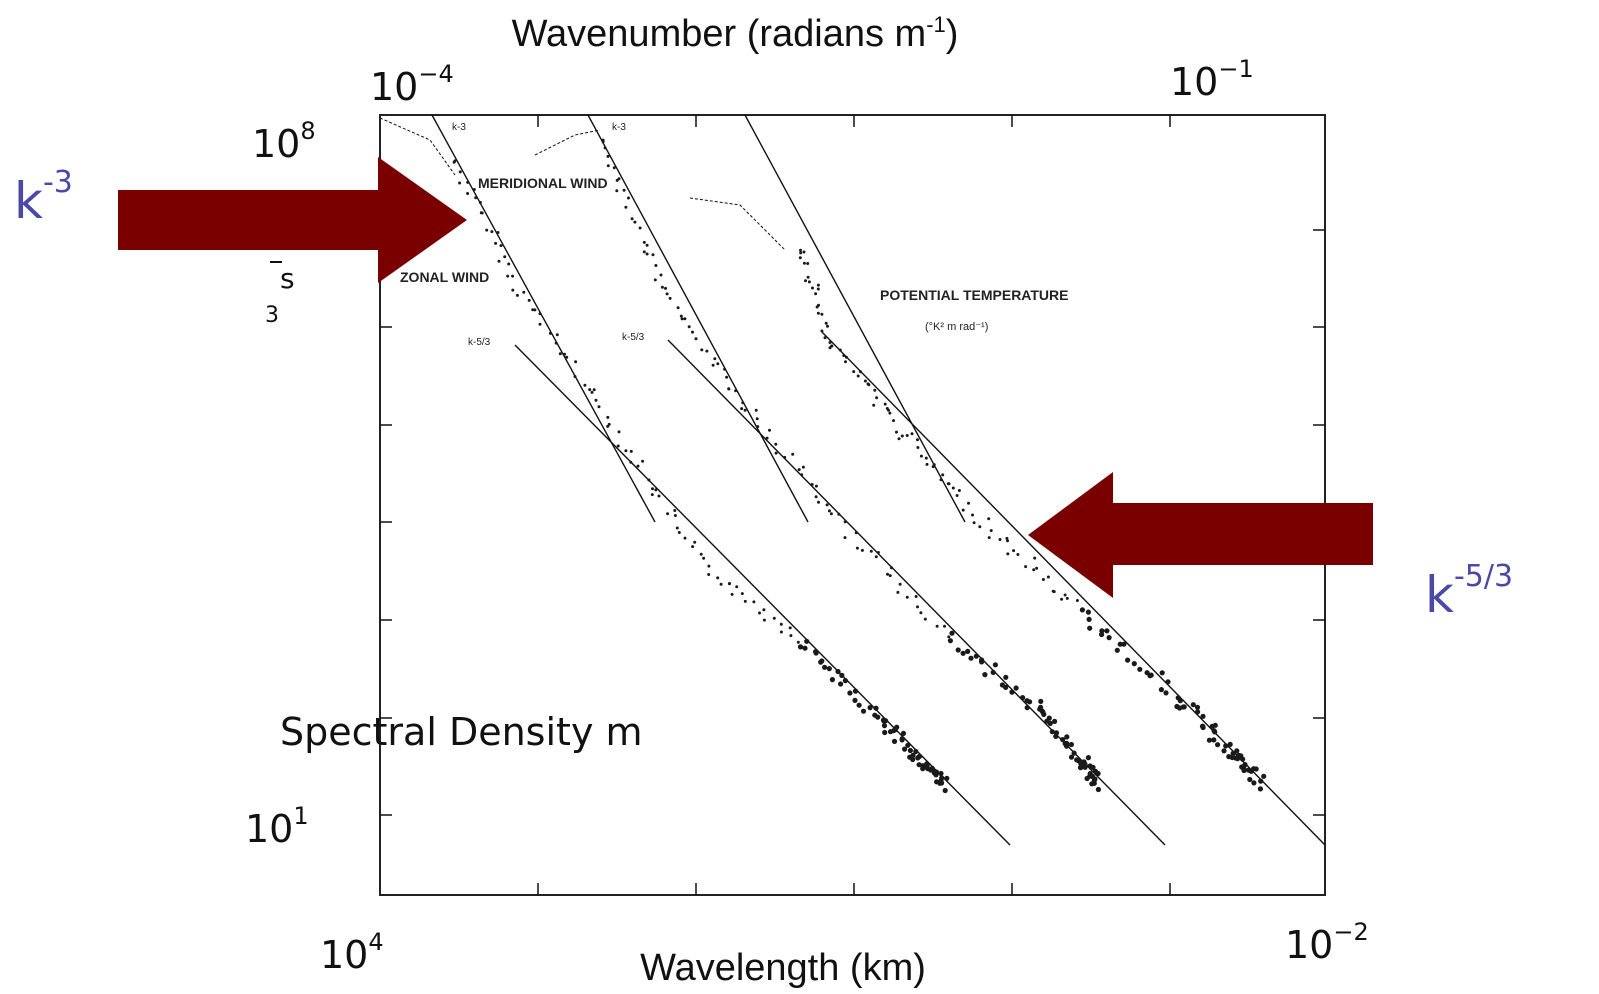  Describe the element at coordinates (619, 127) in the screenshot. I see `slope-label-k3-meridional: k-3` at that location.